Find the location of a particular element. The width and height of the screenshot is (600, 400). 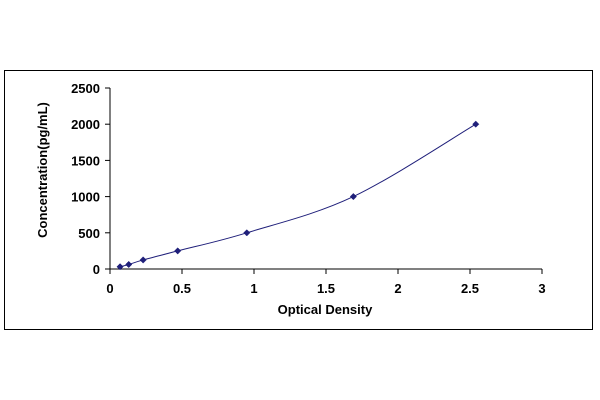

y-tick-label: 0 is located at coordinates (96, 269).